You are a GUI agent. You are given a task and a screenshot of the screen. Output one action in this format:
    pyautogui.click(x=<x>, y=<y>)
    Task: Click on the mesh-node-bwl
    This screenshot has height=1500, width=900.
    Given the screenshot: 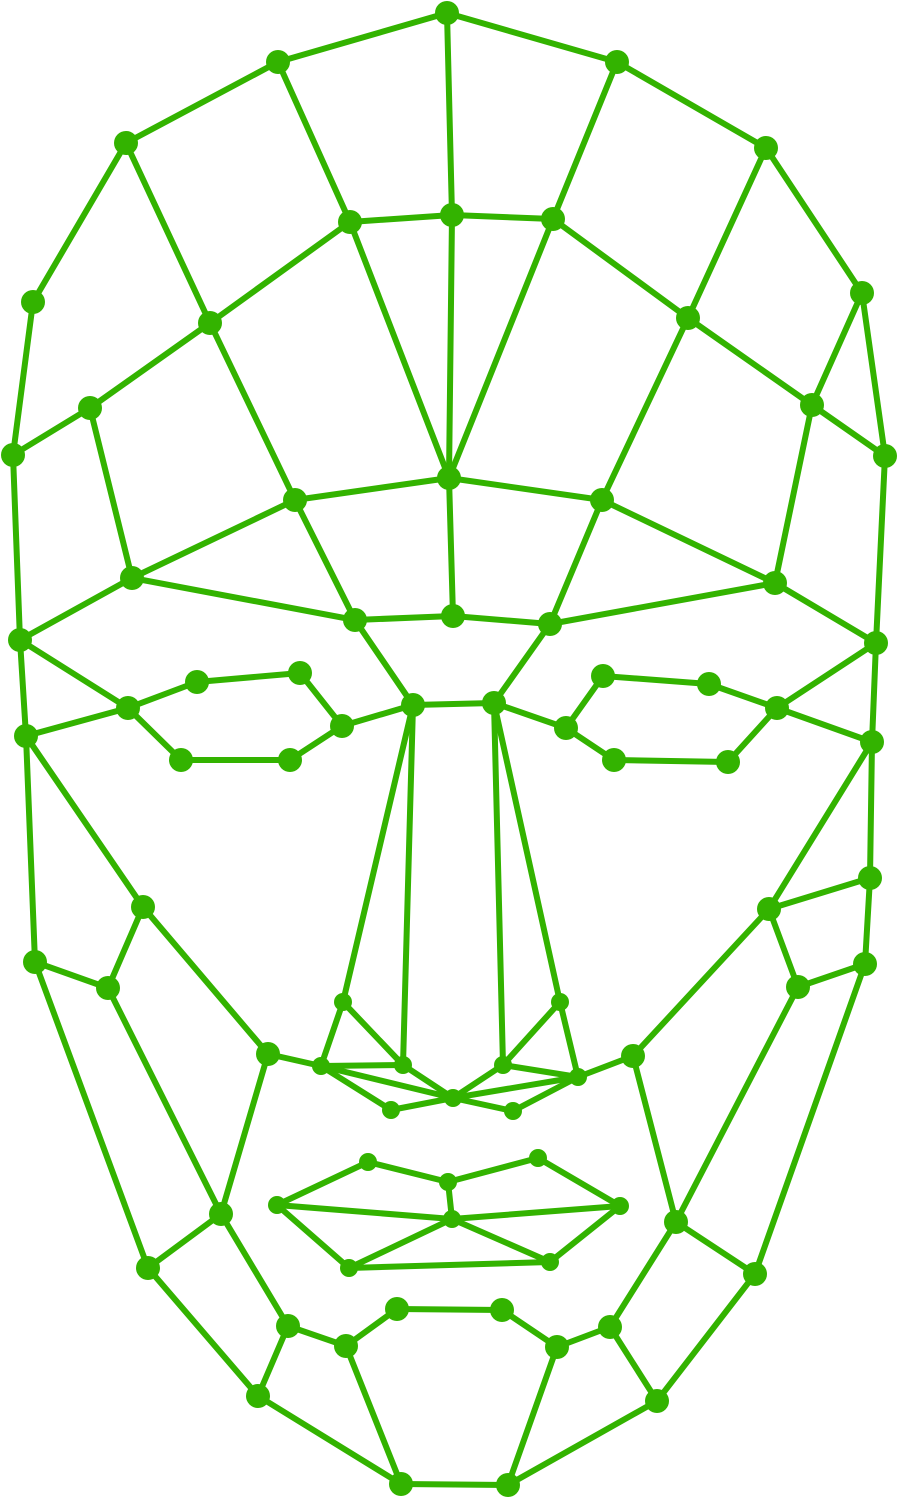 What is the action you would take?
    pyautogui.click(x=355, y=620)
    